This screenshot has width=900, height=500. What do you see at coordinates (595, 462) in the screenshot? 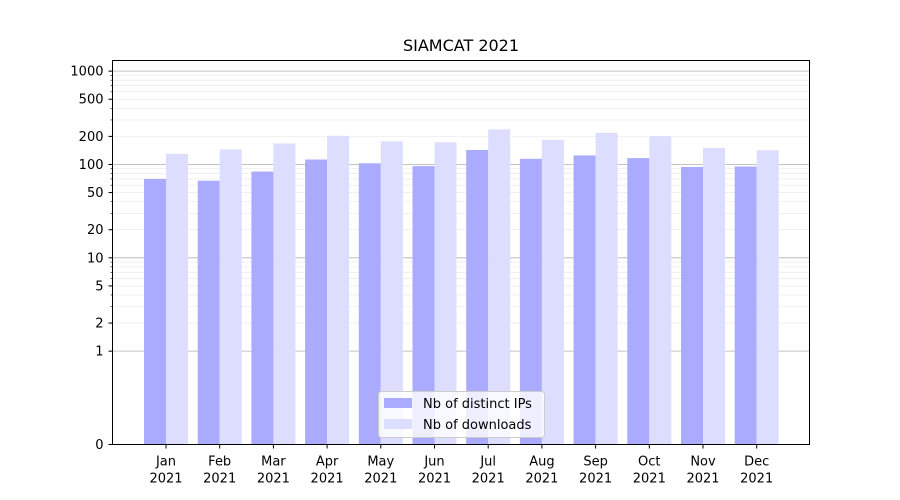
I see `x-tick-label-month: Sep` at bounding box center [595, 462].